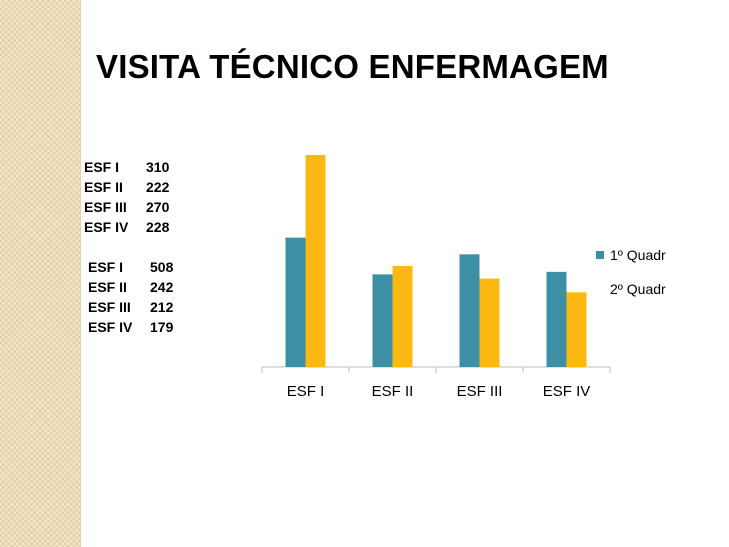  I want to click on legend-label: 2º Quadr, so click(638, 289).